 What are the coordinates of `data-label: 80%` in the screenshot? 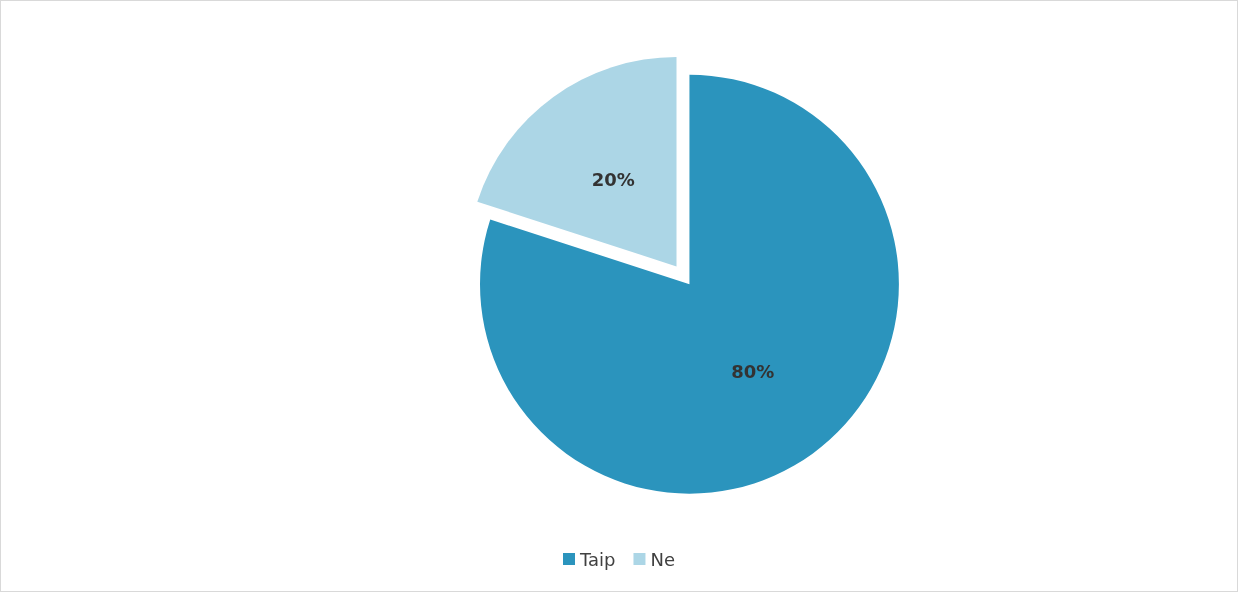 It's located at (753, 371).